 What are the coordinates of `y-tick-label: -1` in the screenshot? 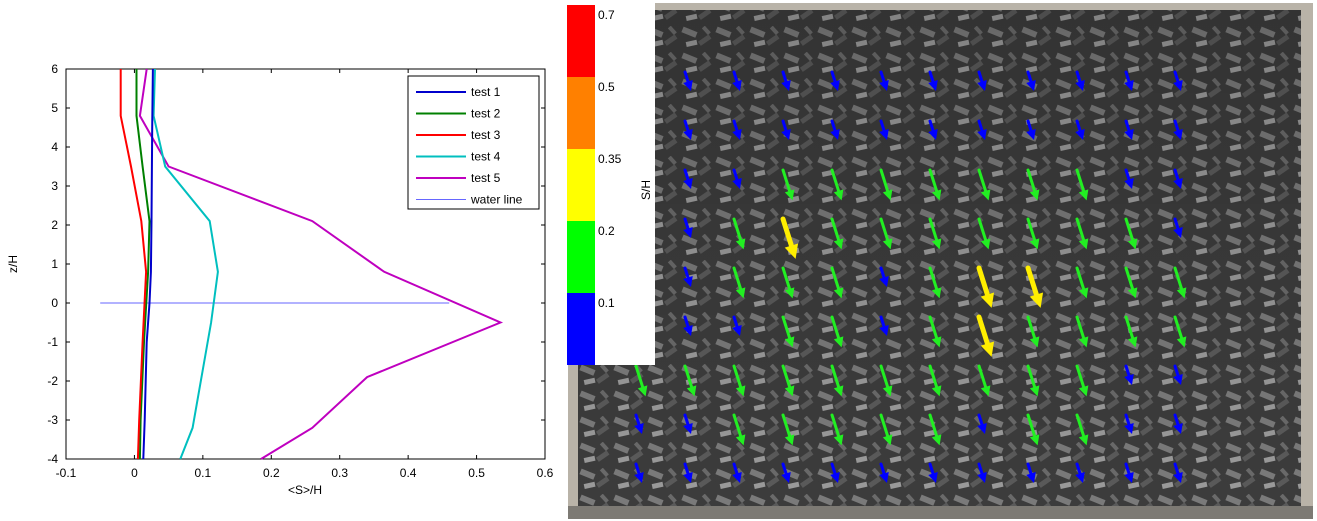 It's located at (52, 342).